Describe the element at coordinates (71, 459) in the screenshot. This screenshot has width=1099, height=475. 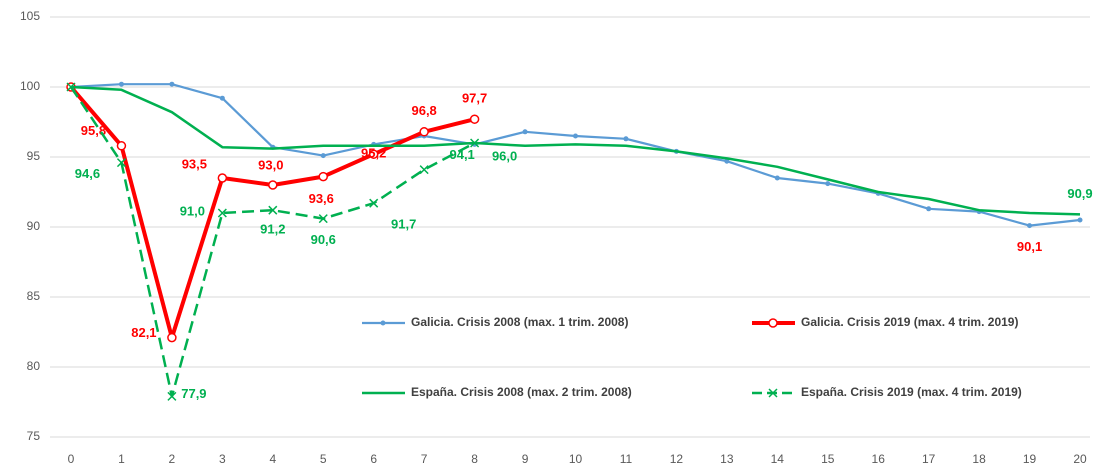
I see `x-tick-label: 0` at that location.